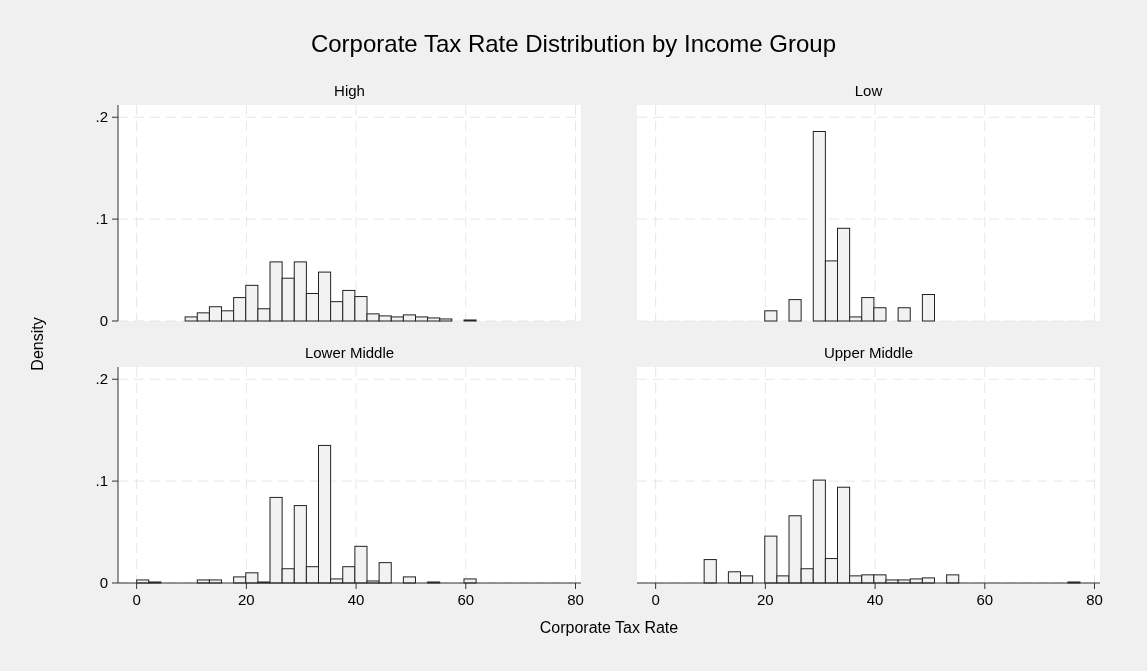  Describe the element at coordinates (868, 90) in the screenshot. I see `chart-title: Low` at that location.